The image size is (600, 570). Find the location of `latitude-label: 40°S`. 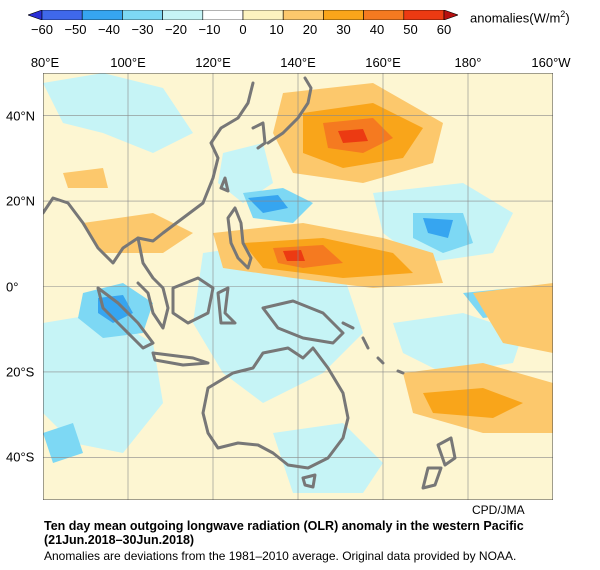

latitude-label: 40°S is located at coordinates (20, 457).